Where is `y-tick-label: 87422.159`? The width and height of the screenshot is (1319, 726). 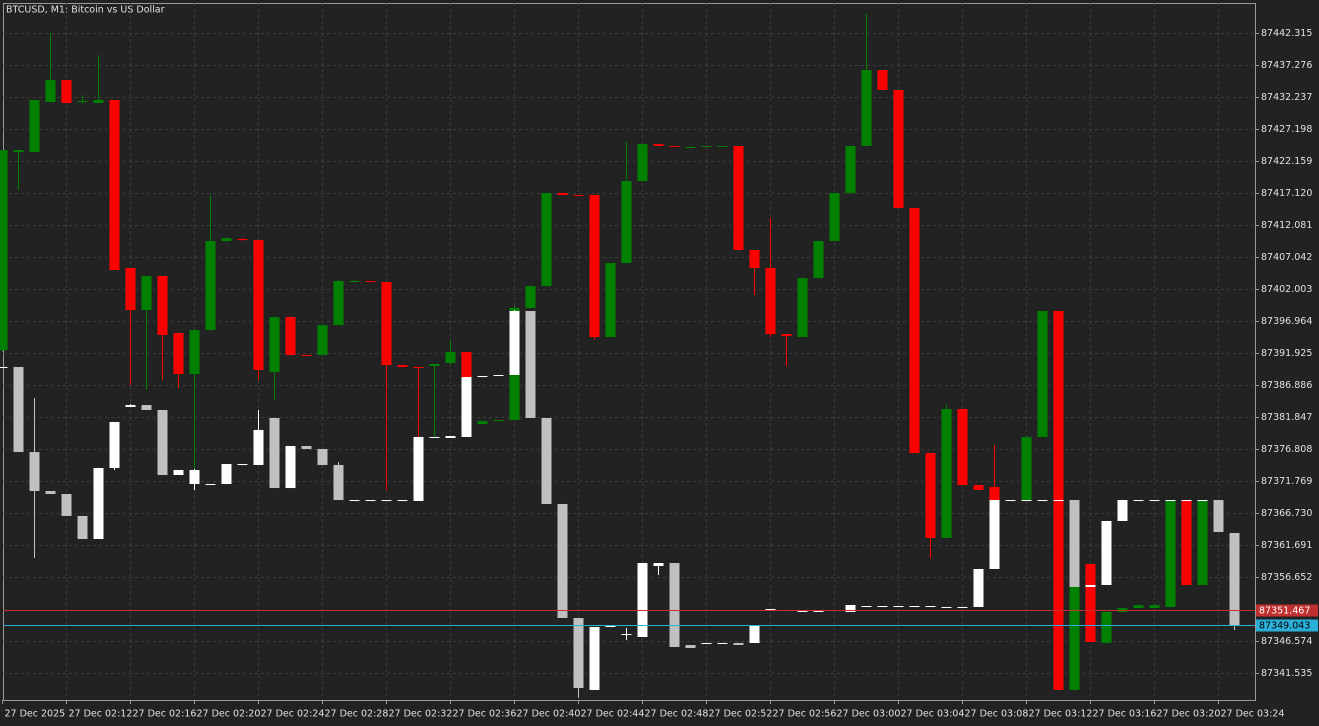
y-tick-label: 87422.159 is located at coordinates (1286, 161).